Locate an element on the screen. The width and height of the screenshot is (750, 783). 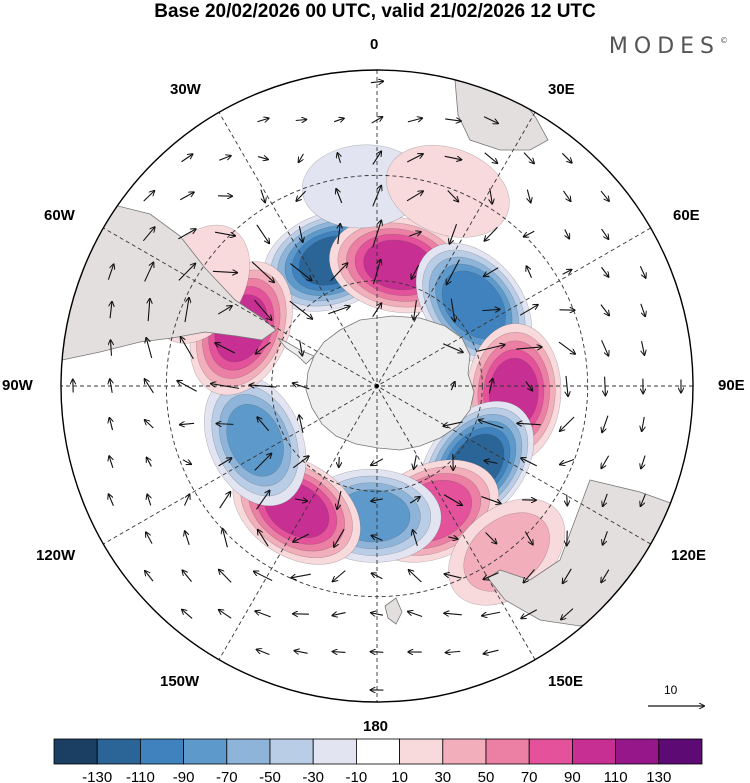
pole-point is located at coordinates (377, 386).